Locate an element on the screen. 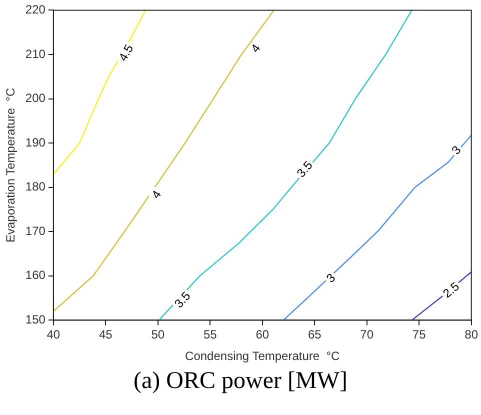 The image size is (481, 415). y-tick-label: 160 is located at coordinates (35, 275).